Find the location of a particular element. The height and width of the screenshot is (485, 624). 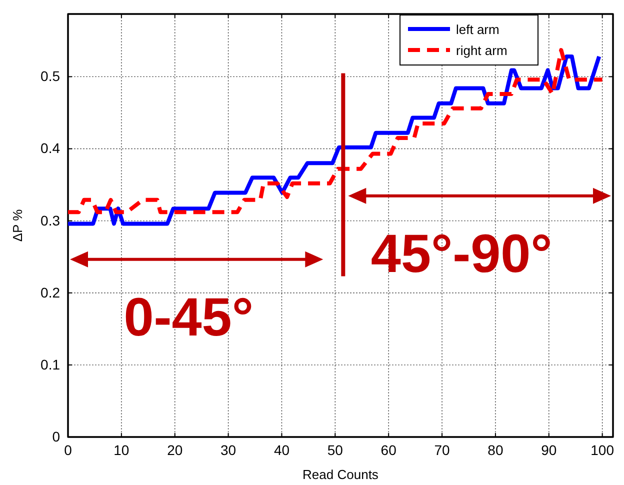

x-tick-label: 20 is located at coordinates (175, 450).